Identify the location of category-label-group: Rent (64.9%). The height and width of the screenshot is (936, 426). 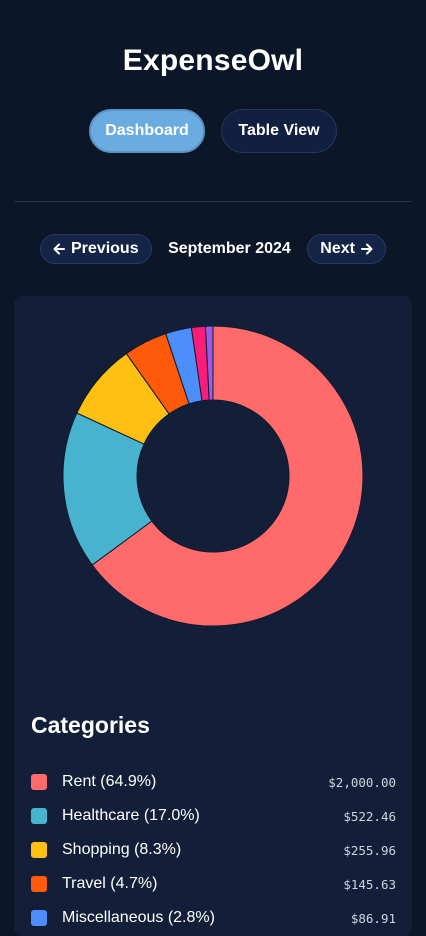
(93, 782).